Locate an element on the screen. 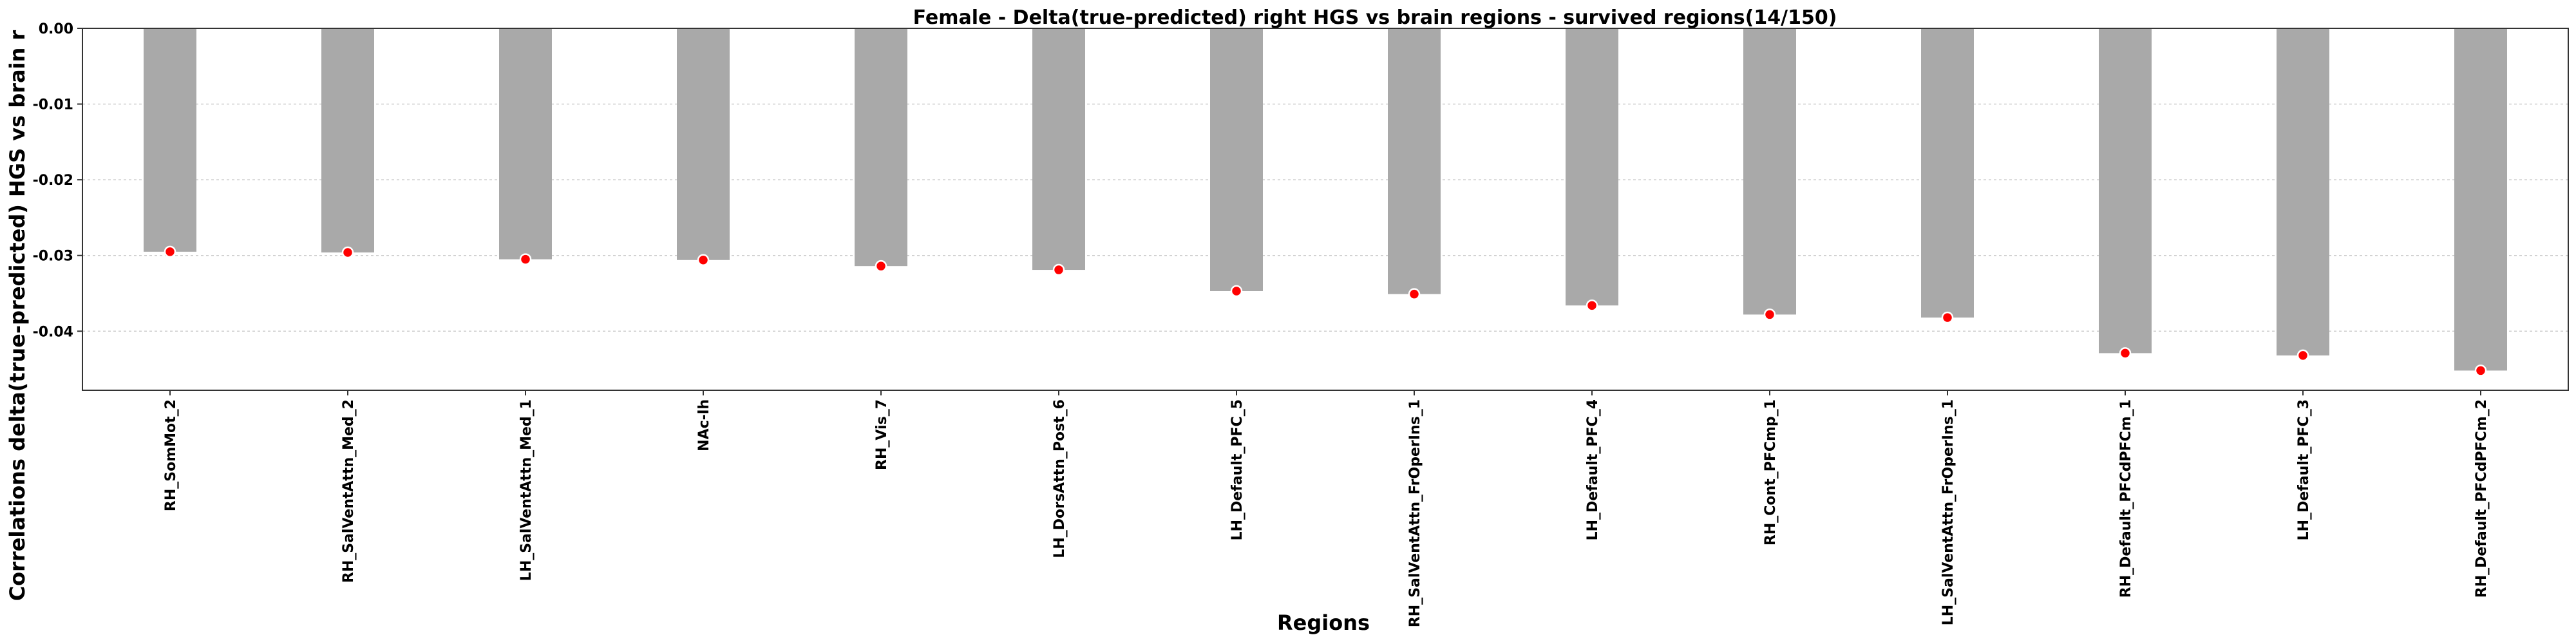 The height and width of the screenshot is (644, 2576). x-tick-label: LH_SalVentAttn_Med_1 is located at coordinates (526, 490).